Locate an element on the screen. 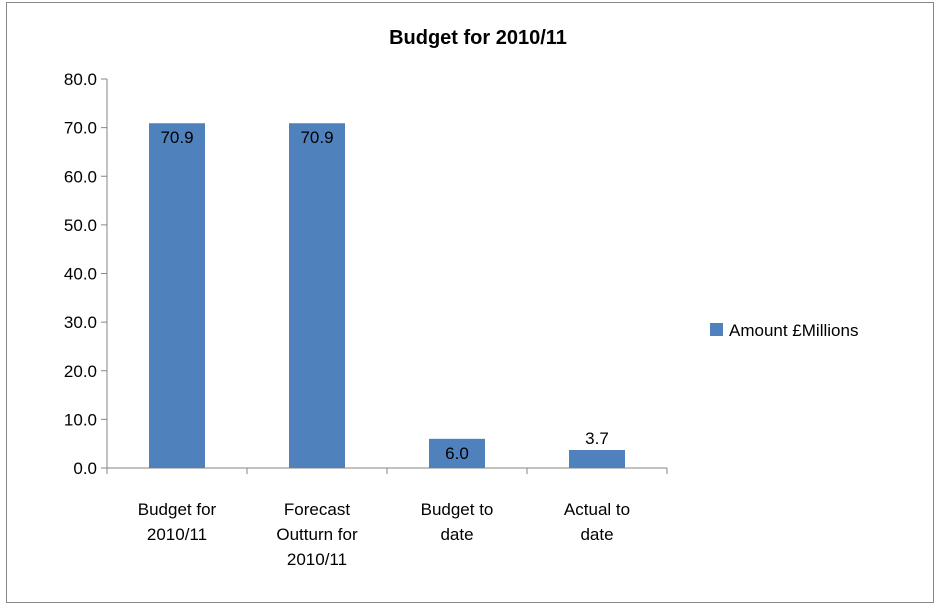 Image resolution: width=940 pixels, height=612 pixels. y-tick-label: 70.0 is located at coordinates (80, 128).